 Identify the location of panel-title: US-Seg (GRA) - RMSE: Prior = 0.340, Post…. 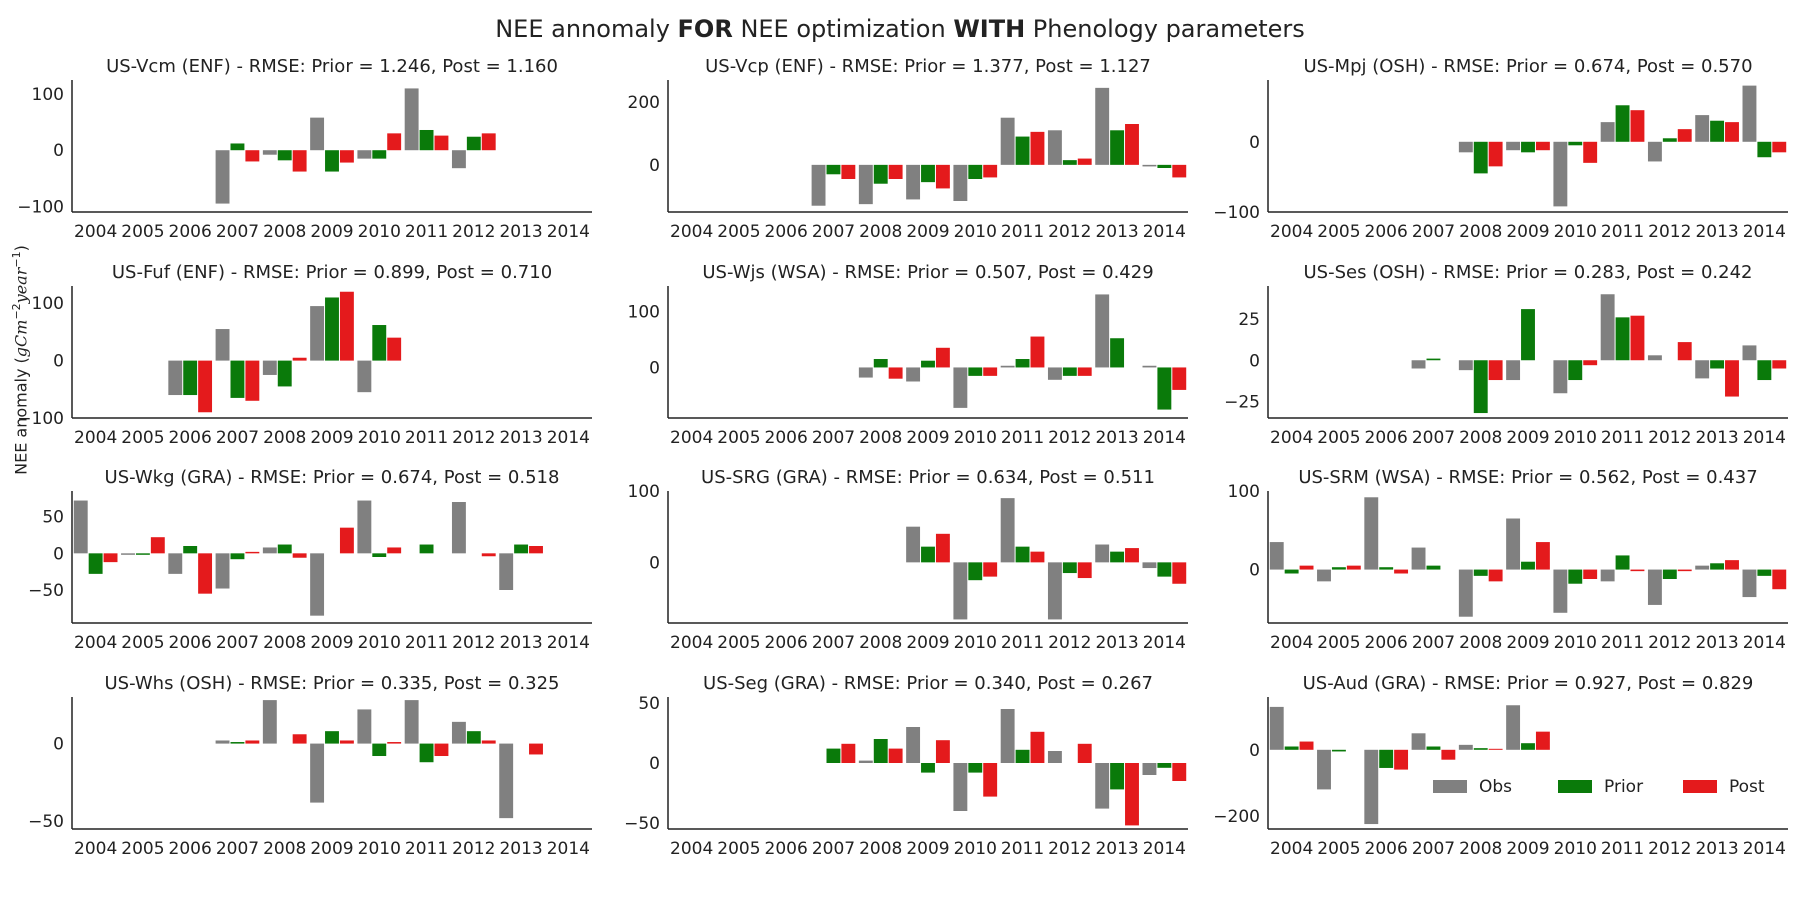
(928, 683).